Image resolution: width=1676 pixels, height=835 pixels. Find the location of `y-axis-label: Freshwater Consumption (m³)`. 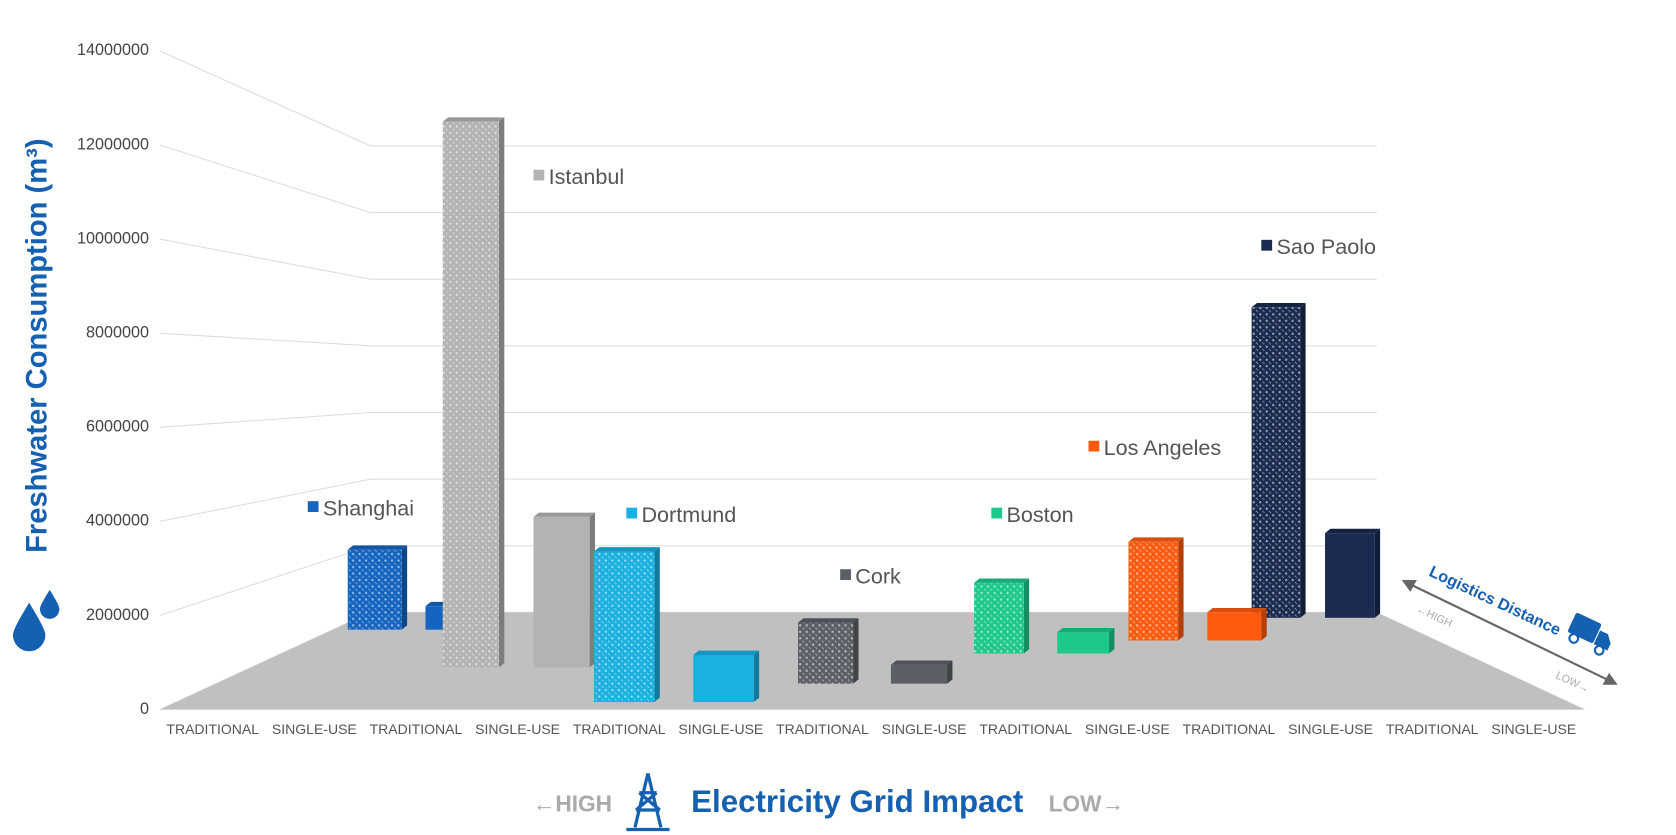

y-axis-label: Freshwater Consumption (m³) is located at coordinates (38, 345).